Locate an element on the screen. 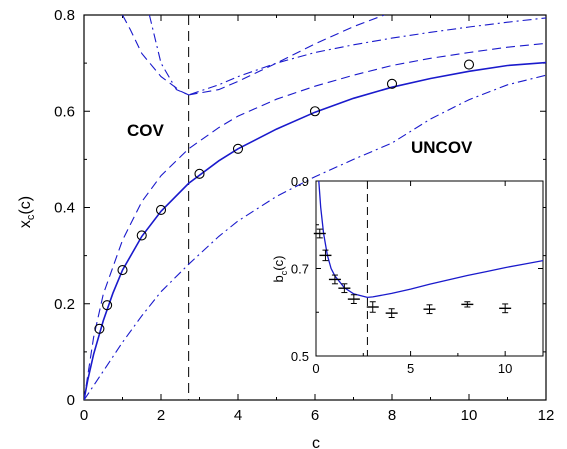 This screenshot has width=567, height=449. inset-y-tick-label: 0.9 is located at coordinates (300, 181).